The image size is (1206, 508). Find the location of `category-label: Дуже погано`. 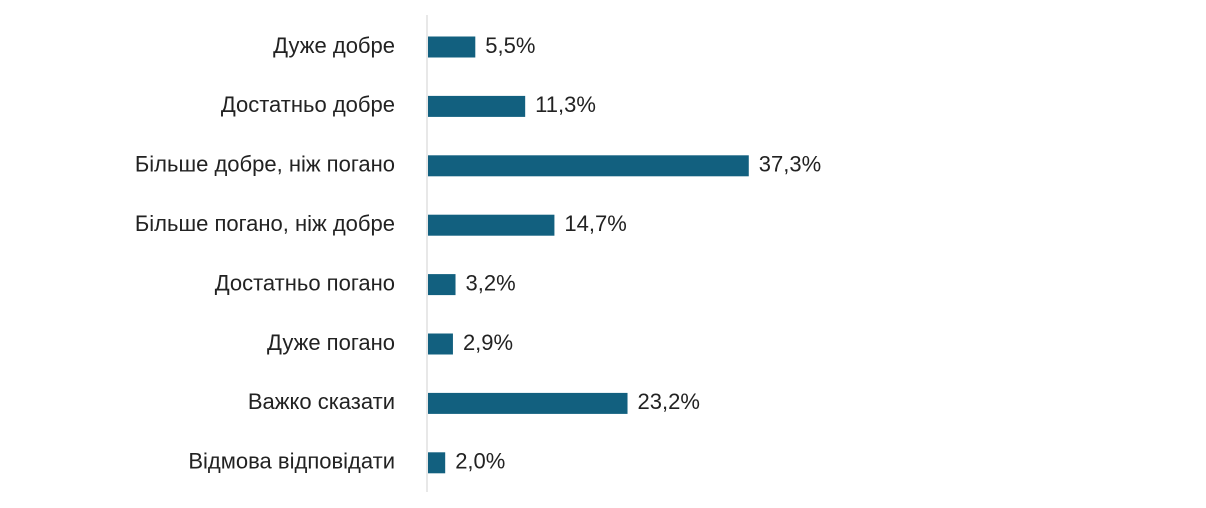

category-label: Дуже погано is located at coordinates (331, 342).